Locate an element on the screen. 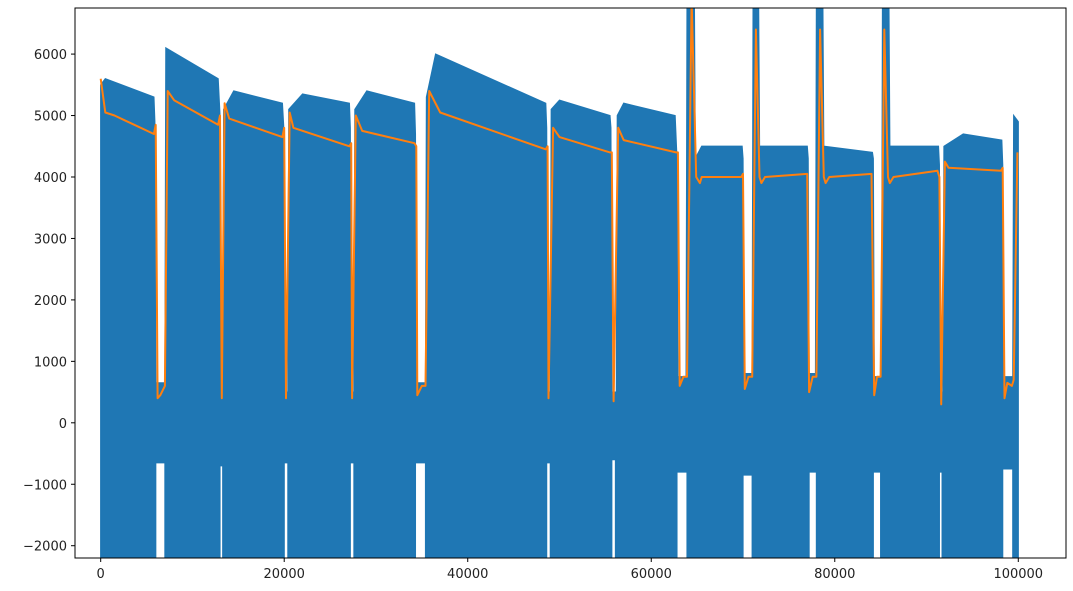 Image resolution: width=1073 pixels, height=591 pixels. x-tick-label: 40000 is located at coordinates (467, 574).